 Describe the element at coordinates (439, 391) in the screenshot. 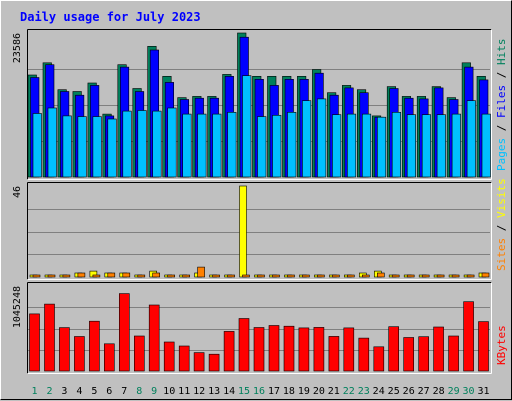

I see `x-tick-label-day-28: 28` at that location.